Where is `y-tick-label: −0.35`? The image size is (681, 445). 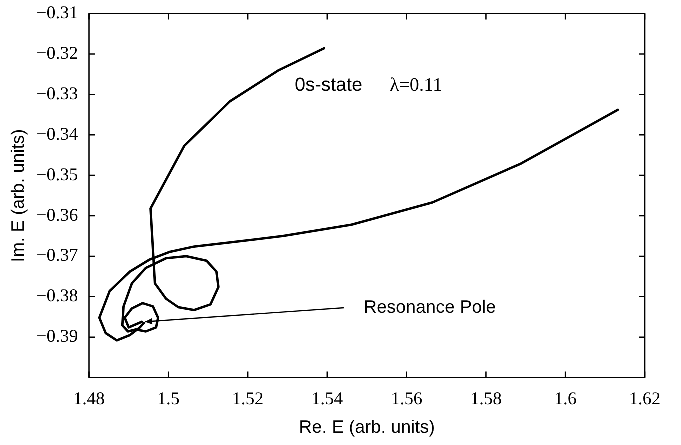 y-tick-label: −0.35 is located at coordinates (57, 174).